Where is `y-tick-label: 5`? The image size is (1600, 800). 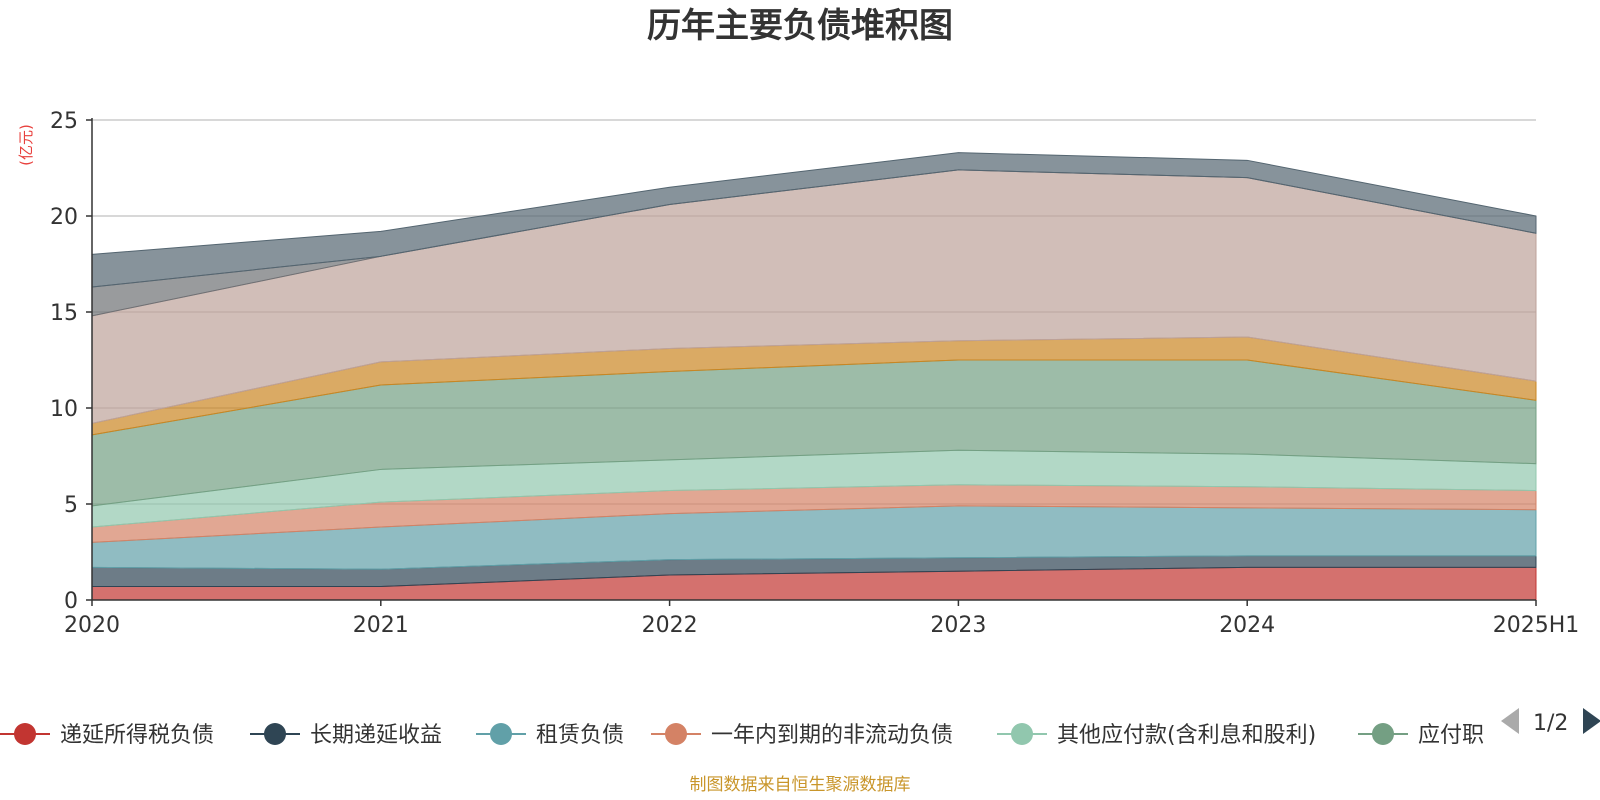
y-tick-label: 5 is located at coordinates (71, 505).